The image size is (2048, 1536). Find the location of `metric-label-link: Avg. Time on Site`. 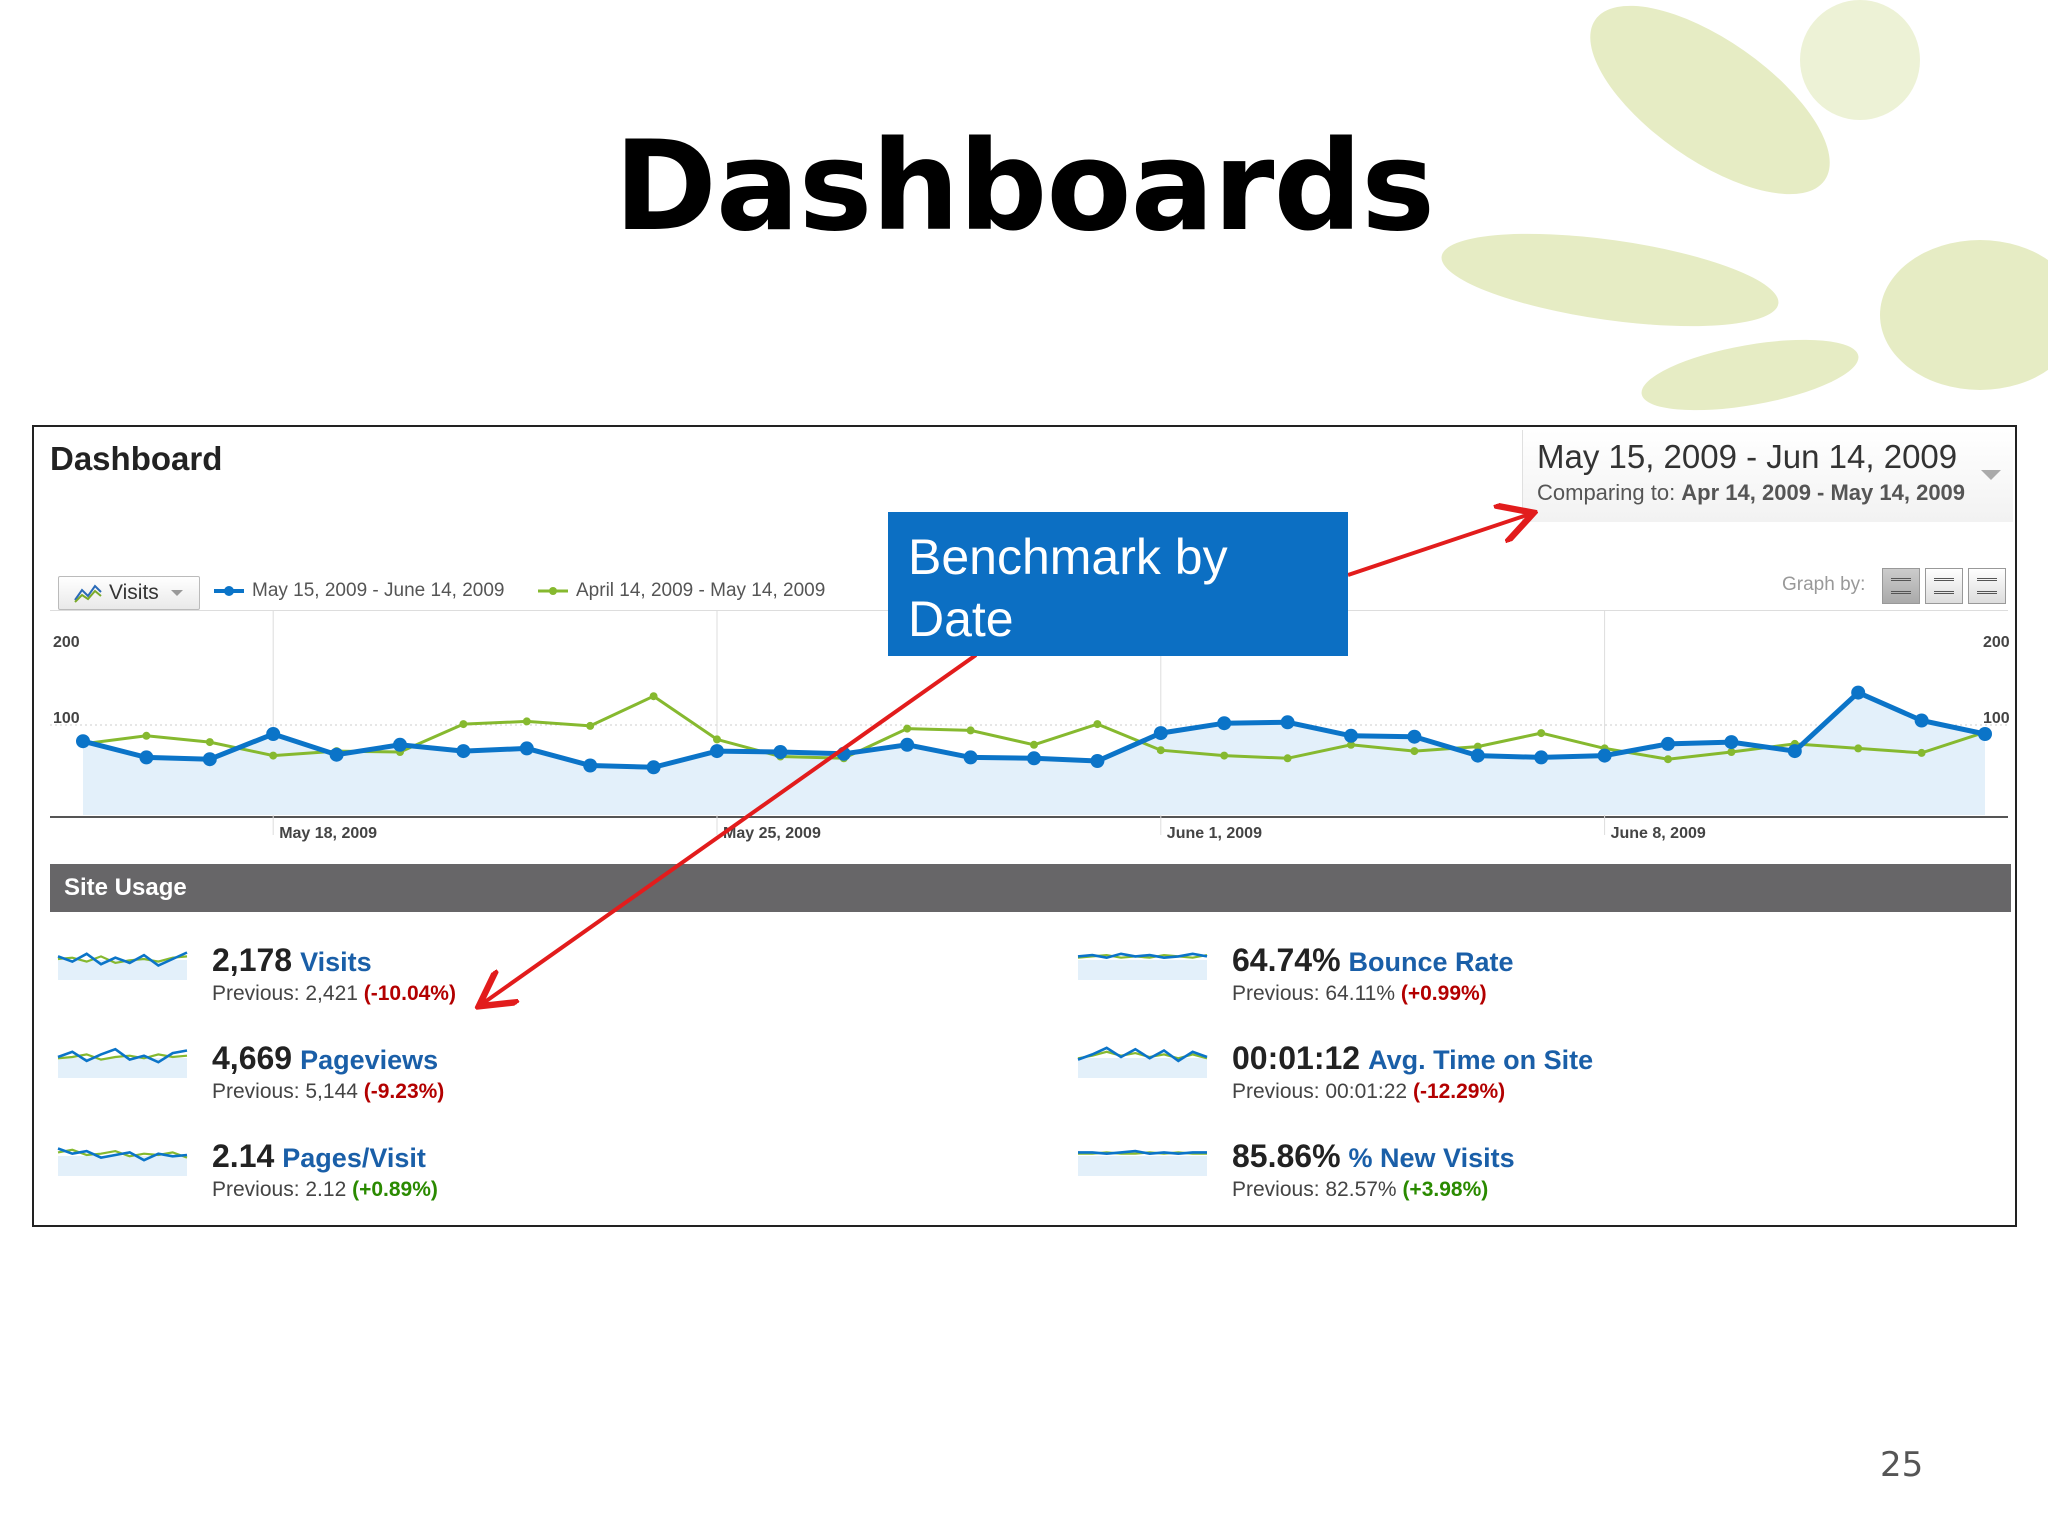

metric-label-link: Avg. Time on Site is located at coordinates (1481, 1060).